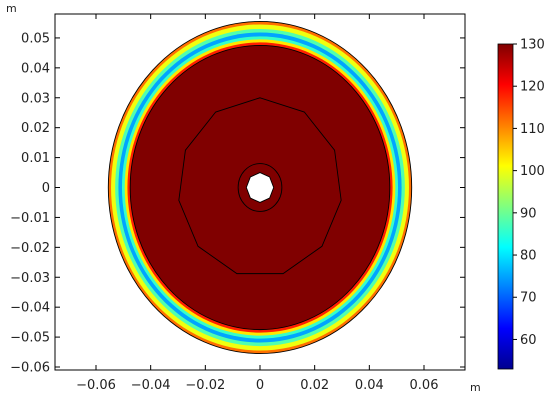 The height and width of the screenshot is (400, 550). Describe the element at coordinates (260, 385) in the screenshot. I see `x-tick-label: 0` at that location.